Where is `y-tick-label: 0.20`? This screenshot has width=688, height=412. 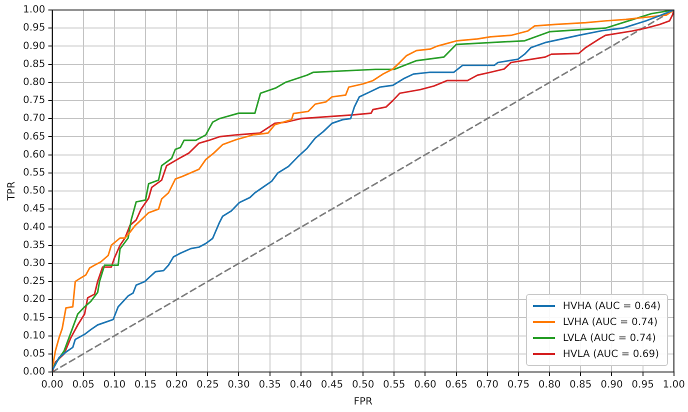
y-tick-label: 0.20 is located at coordinates (34, 300).